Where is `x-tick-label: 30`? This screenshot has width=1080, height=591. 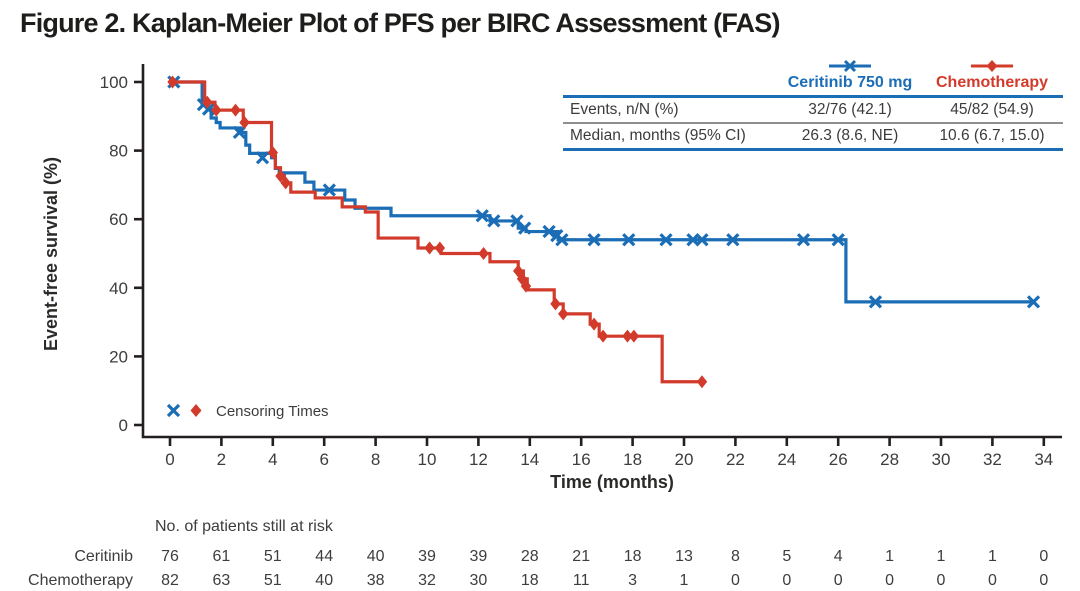
x-tick-label: 30 is located at coordinates (941, 459).